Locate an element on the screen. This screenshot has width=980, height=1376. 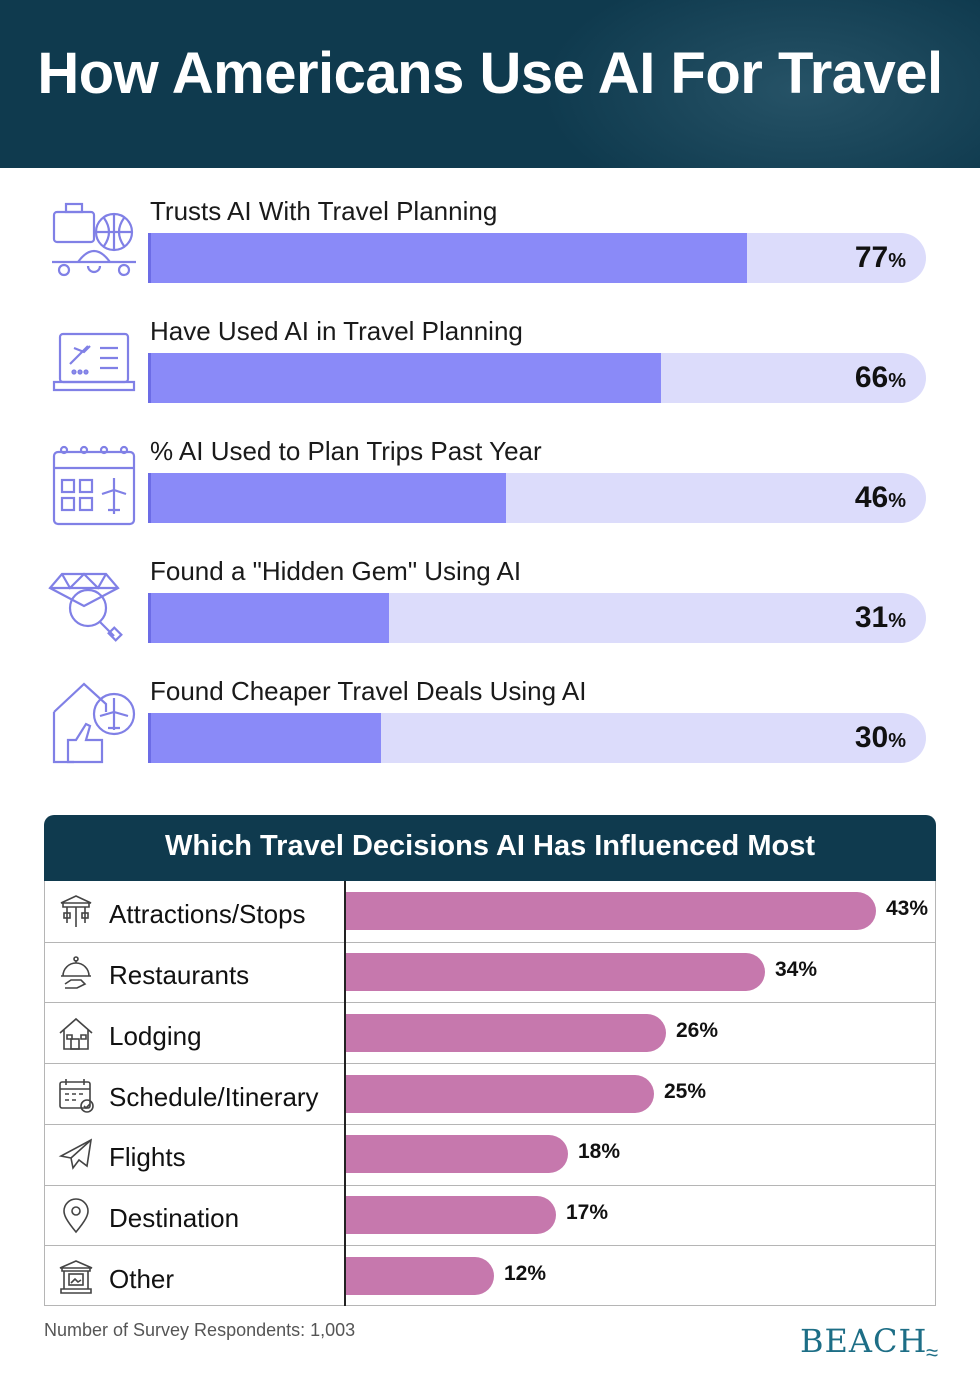
row-label: Destination is located at coordinates (174, 1218).